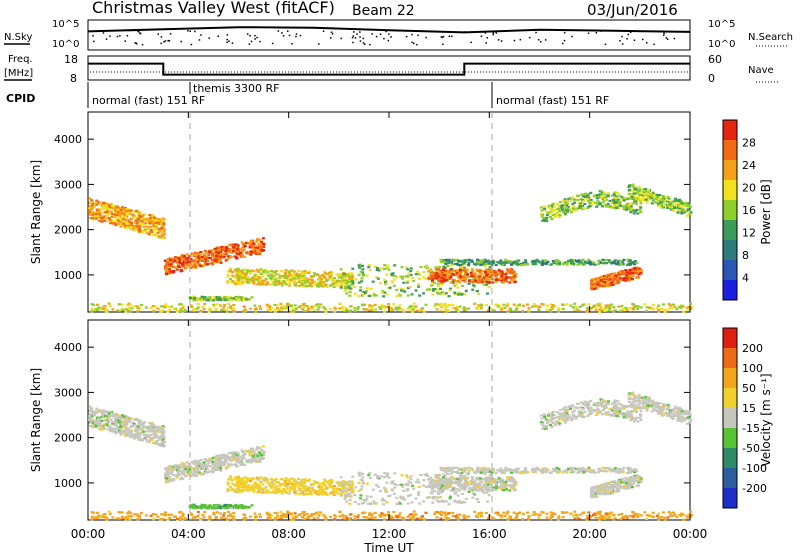 The height and width of the screenshot is (554, 800). I want to click on cpid-entry-2: themis 3300 RF, so click(236, 88).